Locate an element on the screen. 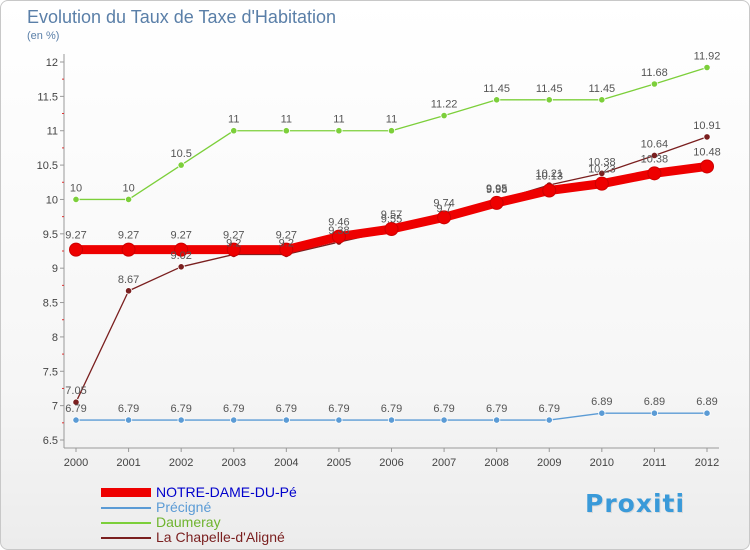 This screenshot has width=750, height=550. data-label: 9.7 is located at coordinates (443, 209).